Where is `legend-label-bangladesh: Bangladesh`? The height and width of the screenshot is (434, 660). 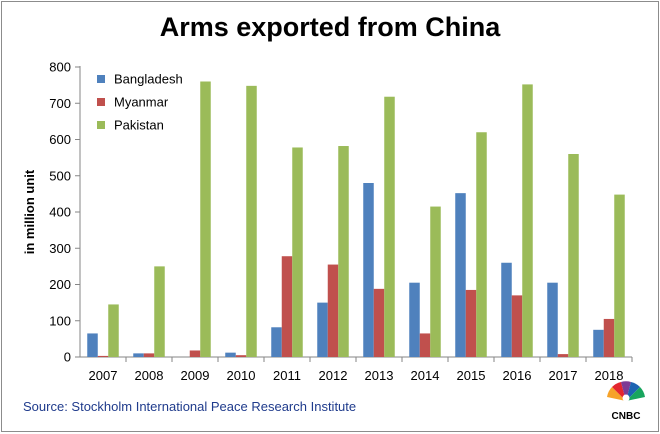 legend-label-bangladesh: Bangladesh is located at coordinates (148, 79).